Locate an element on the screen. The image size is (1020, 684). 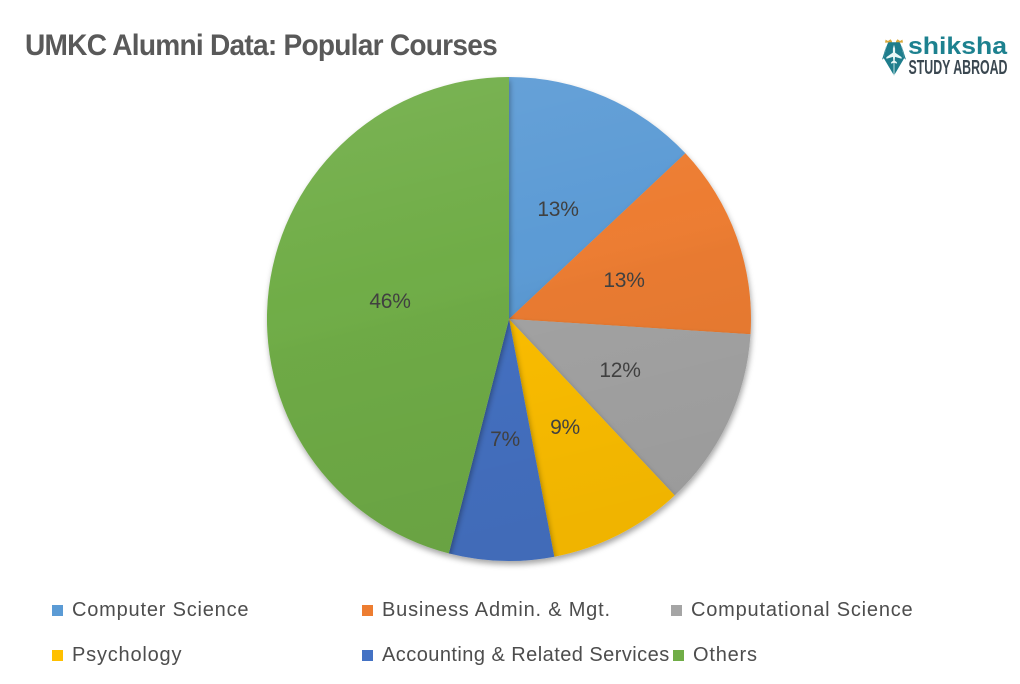
svg-text: STUDY ABROAD is located at coordinates (958, 68).